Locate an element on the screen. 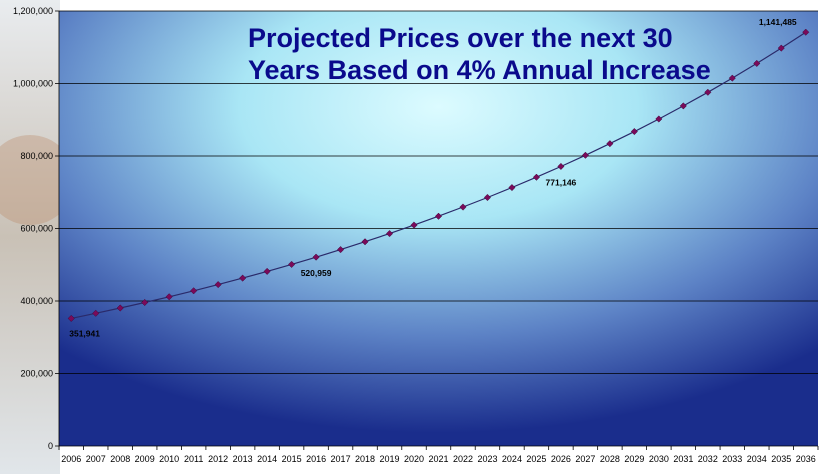 The height and width of the screenshot is (474, 824). x-tick-label: 2016 is located at coordinates (316, 459).